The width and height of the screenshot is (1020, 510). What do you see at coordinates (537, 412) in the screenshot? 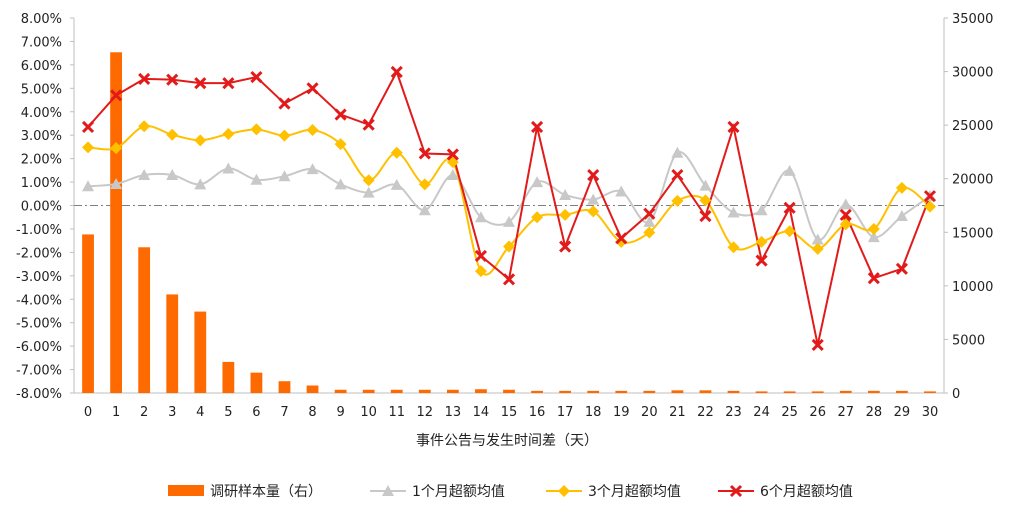
I see `x-tick-label: 16` at bounding box center [537, 412].